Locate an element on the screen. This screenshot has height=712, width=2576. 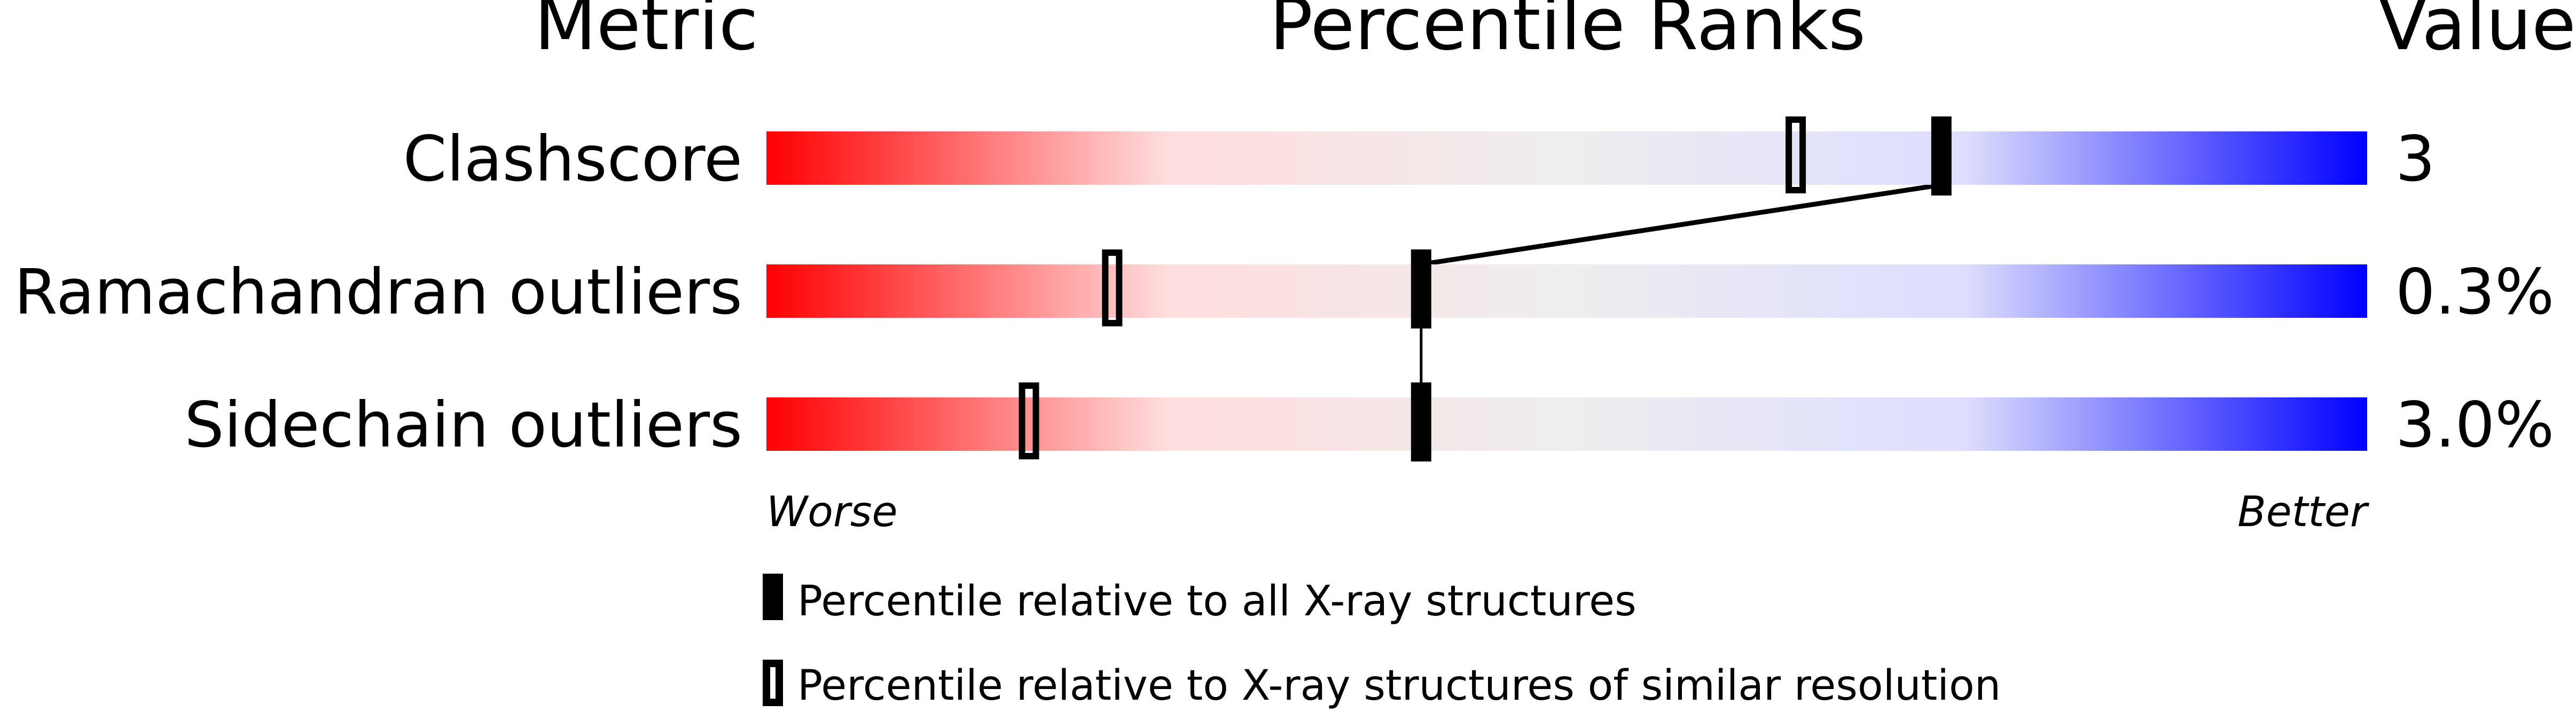
metric-name: Sidechain outliers is located at coordinates (463, 424).